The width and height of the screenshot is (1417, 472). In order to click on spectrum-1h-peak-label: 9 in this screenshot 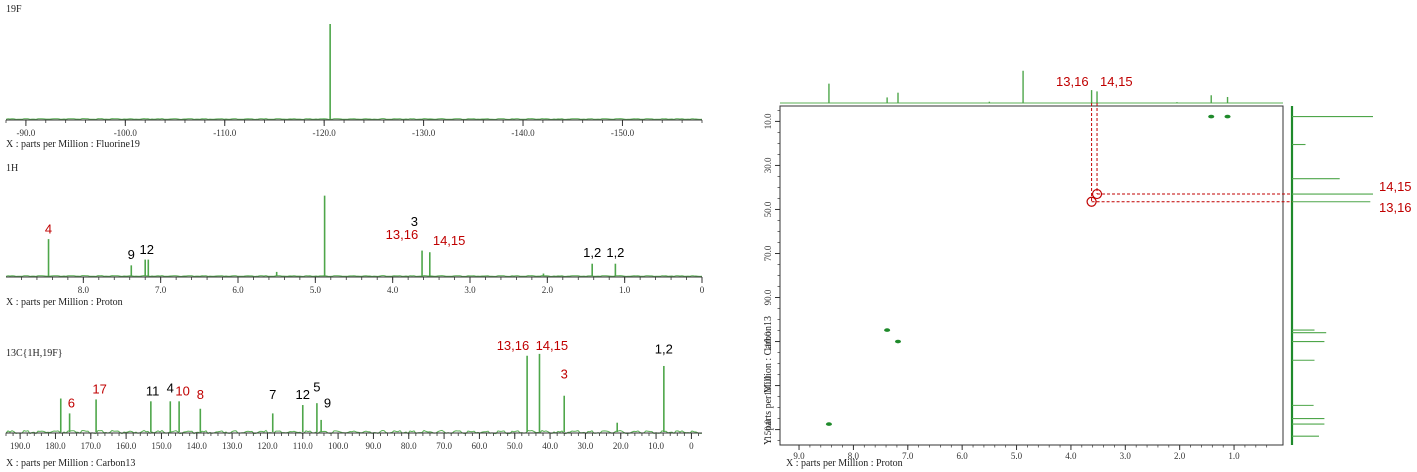, I will do `click(131, 254)`.